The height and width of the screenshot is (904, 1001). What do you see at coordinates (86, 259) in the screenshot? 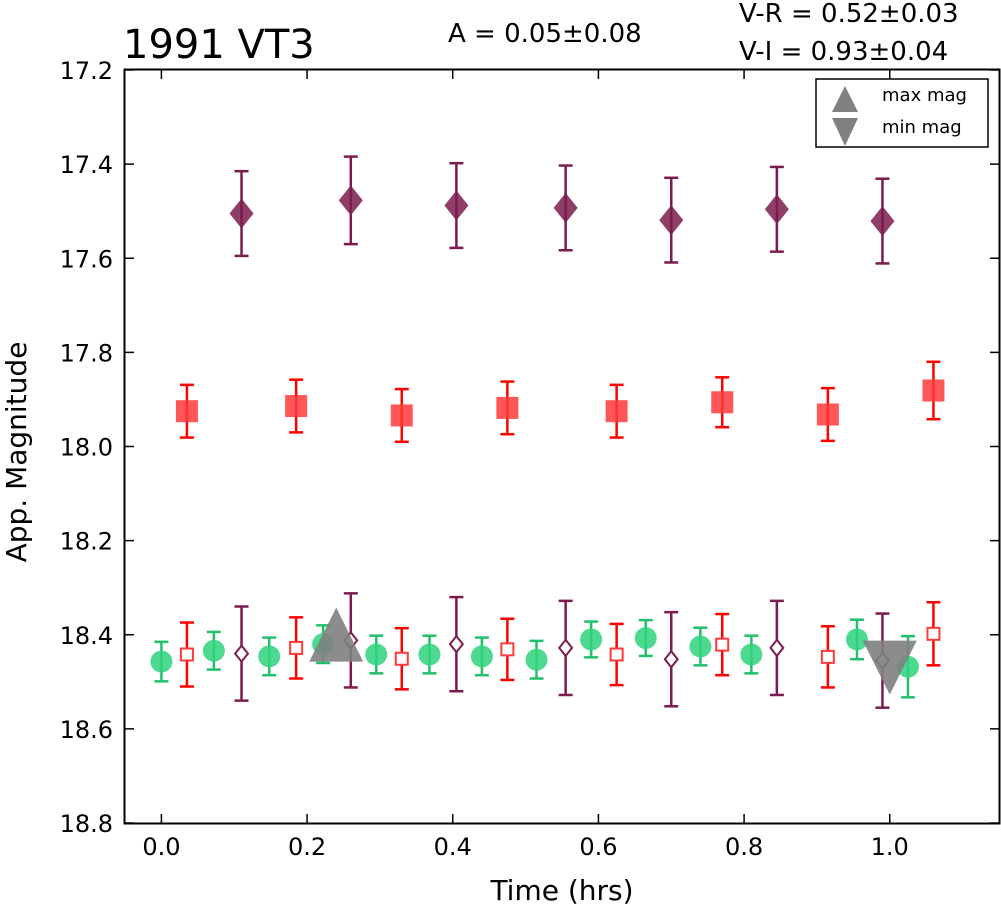
I see `y-tick-label: 17.6` at bounding box center [86, 259].